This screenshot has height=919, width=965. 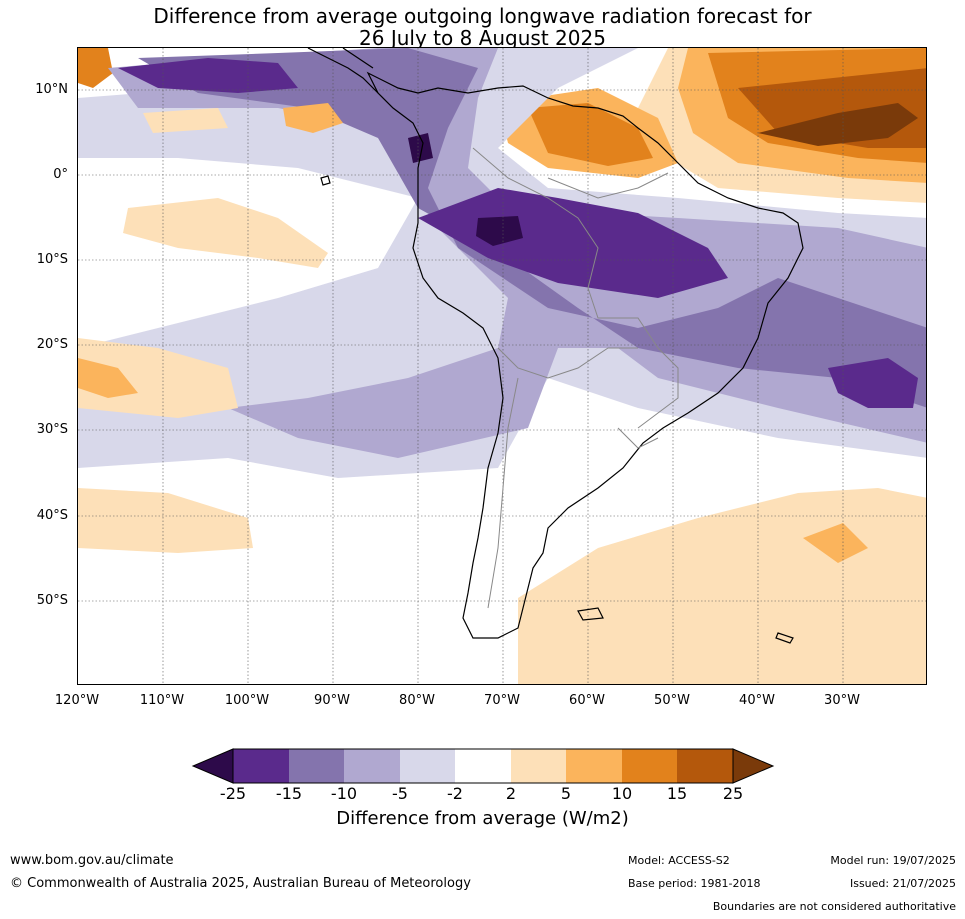 I want to click on lat-label-50s: 50°S, so click(x=52, y=600).